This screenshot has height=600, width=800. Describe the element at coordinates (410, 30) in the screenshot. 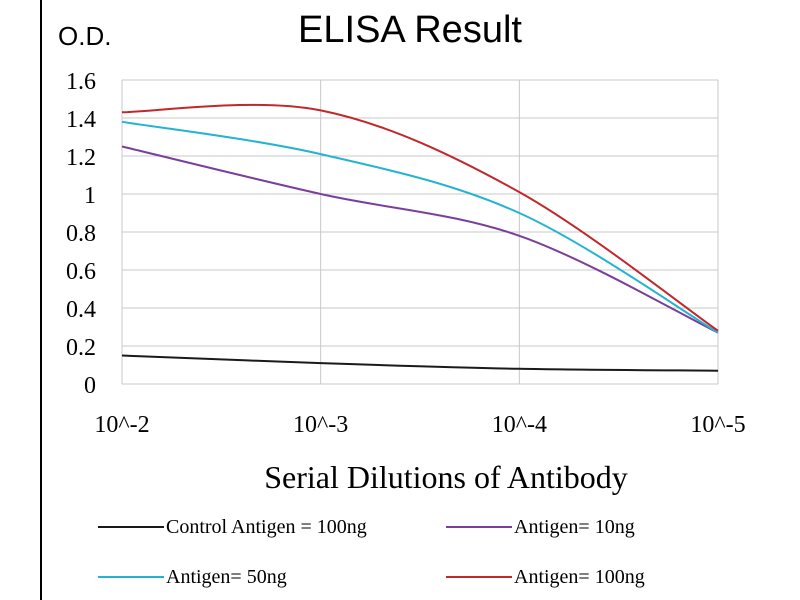

I see `chart-title: ELISA Result` at that location.